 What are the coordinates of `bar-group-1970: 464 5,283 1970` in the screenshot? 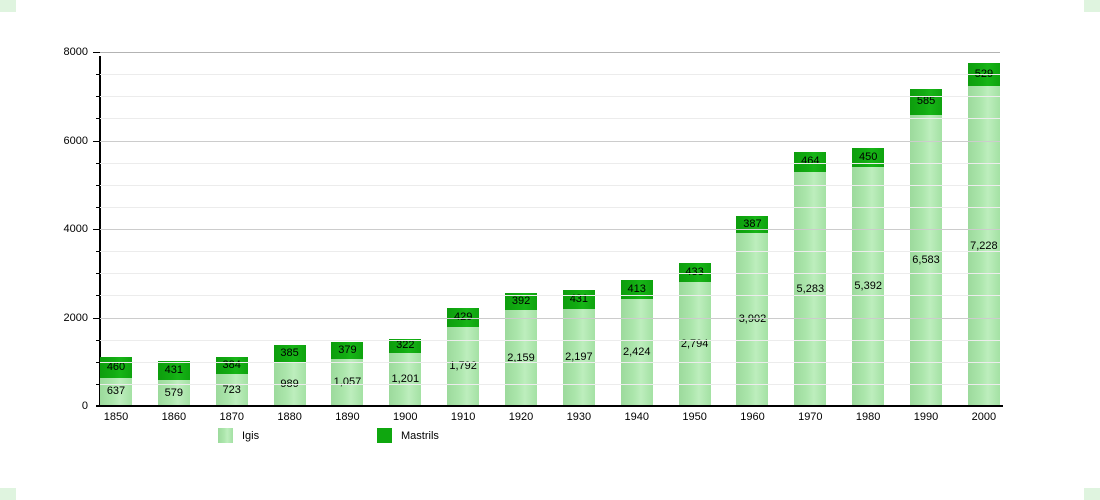 It's located at (810, 237).